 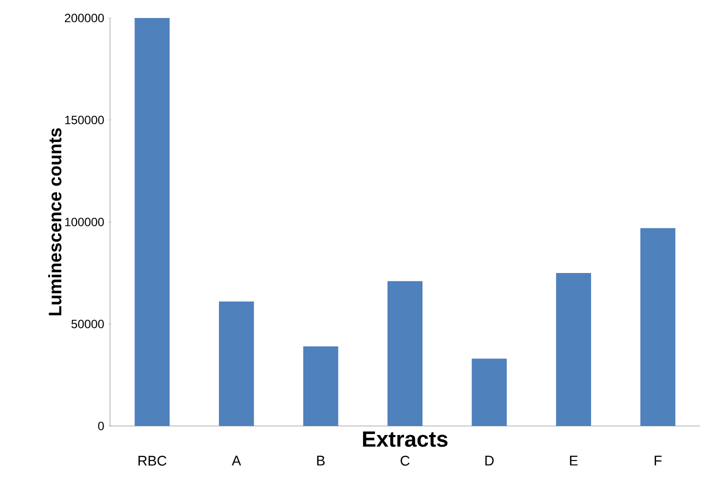 I want to click on x-tick-label: A, so click(x=237, y=461).